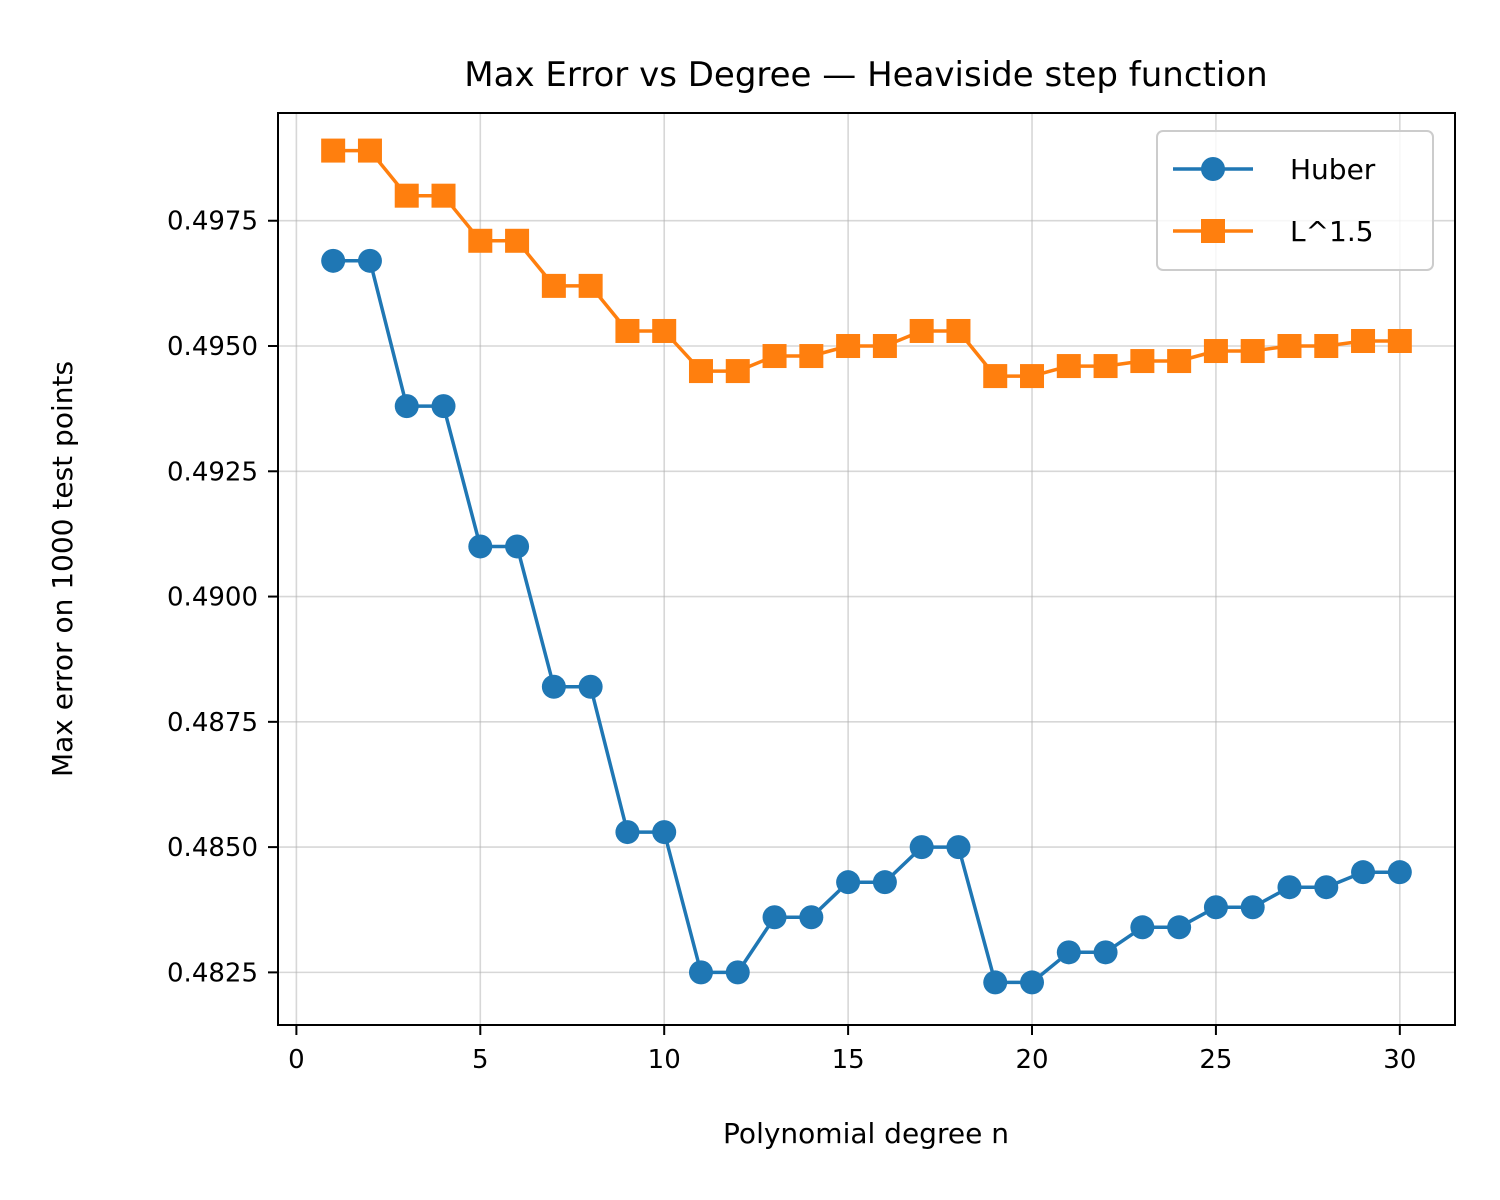 The image size is (1500, 1200). Describe the element at coordinates (1333, 169) in the screenshot. I see `legend-label-huber: Huber` at that location.